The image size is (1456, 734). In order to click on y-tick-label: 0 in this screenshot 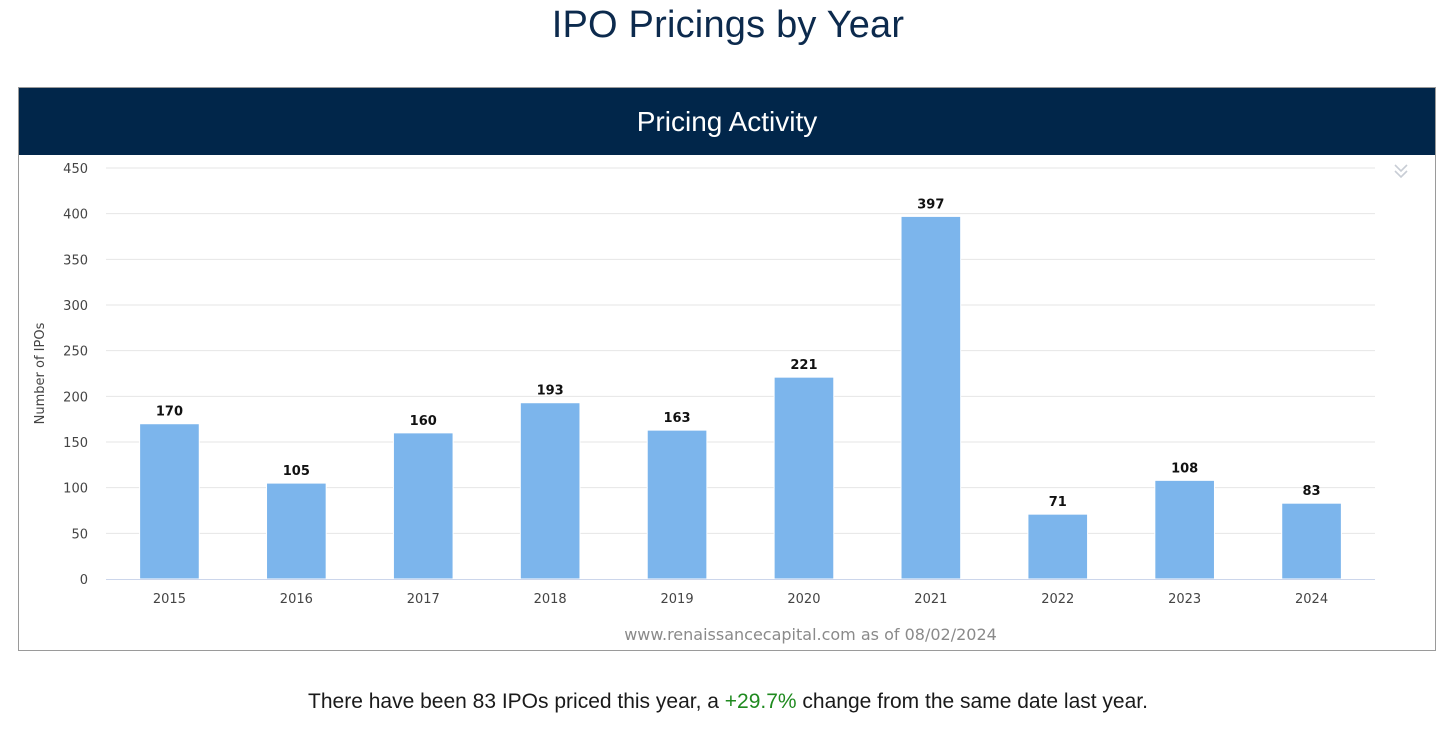, I will do `click(84, 580)`.